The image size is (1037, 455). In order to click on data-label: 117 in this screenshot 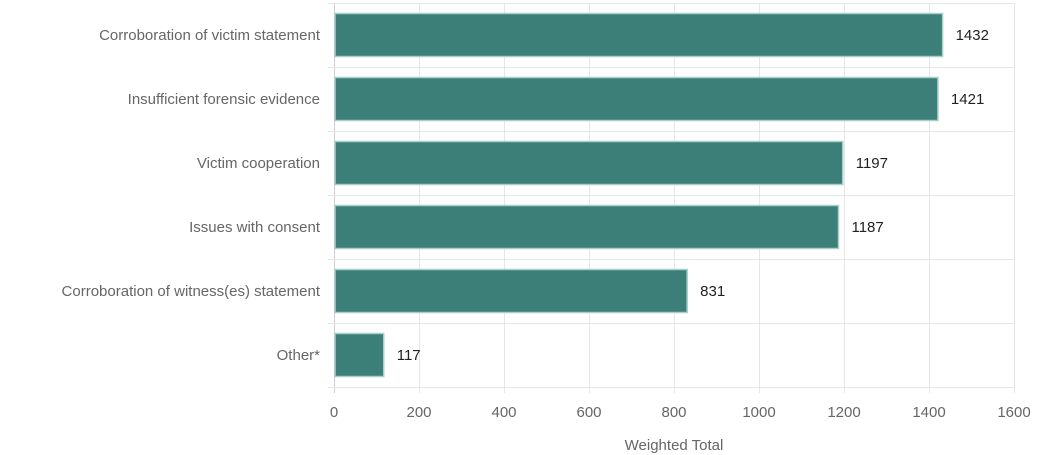, I will do `click(409, 355)`.